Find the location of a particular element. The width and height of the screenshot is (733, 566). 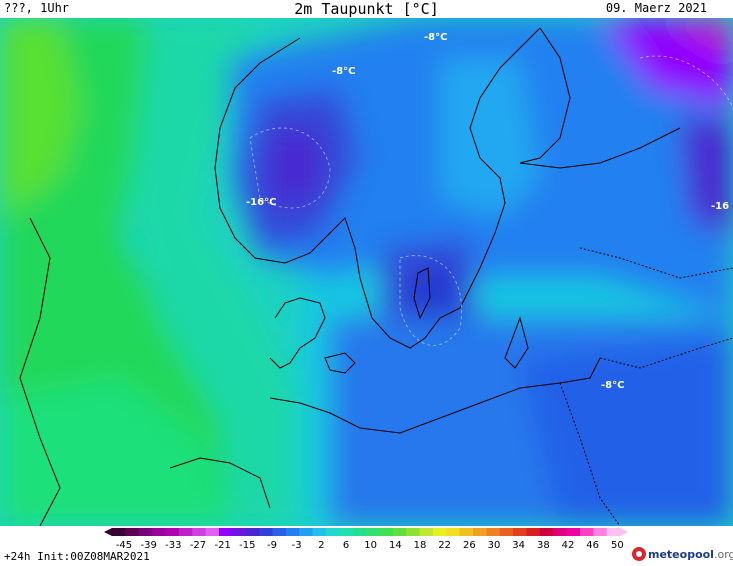

legend-tick-label: -45 is located at coordinates (124, 545).